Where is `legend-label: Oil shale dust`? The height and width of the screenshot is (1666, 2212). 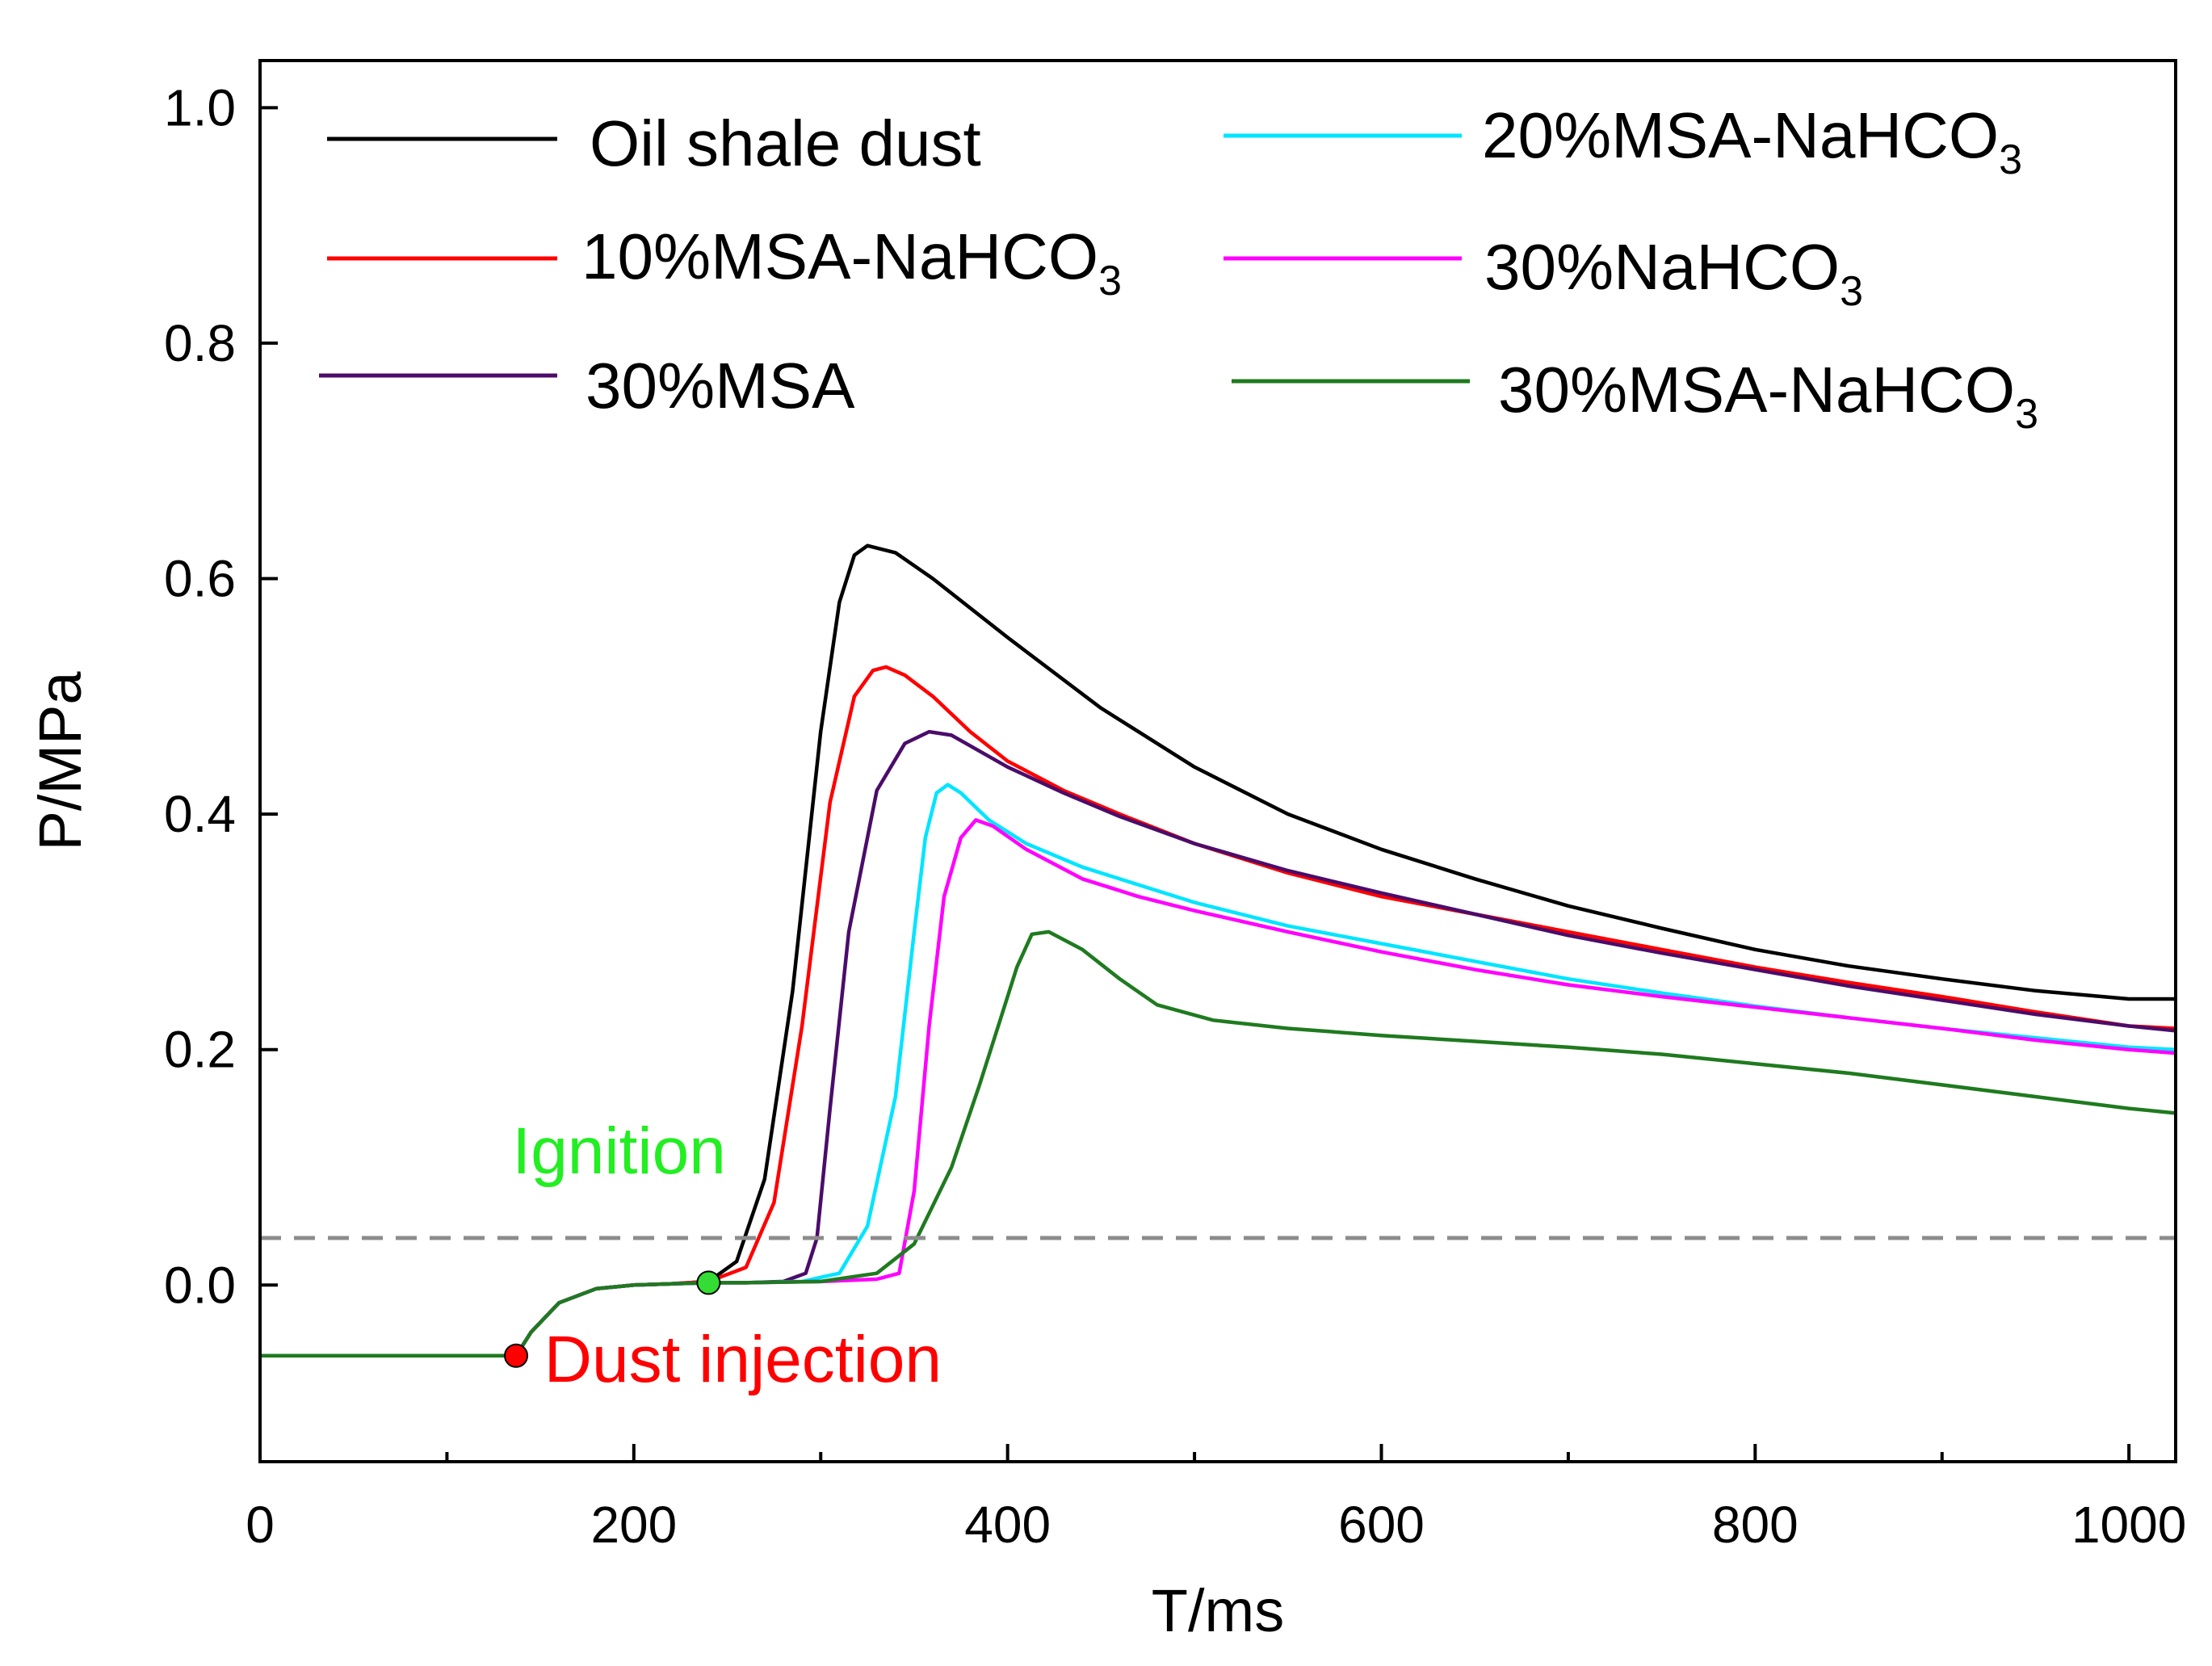
legend-label: Oil shale dust is located at coordinates (786, 143).